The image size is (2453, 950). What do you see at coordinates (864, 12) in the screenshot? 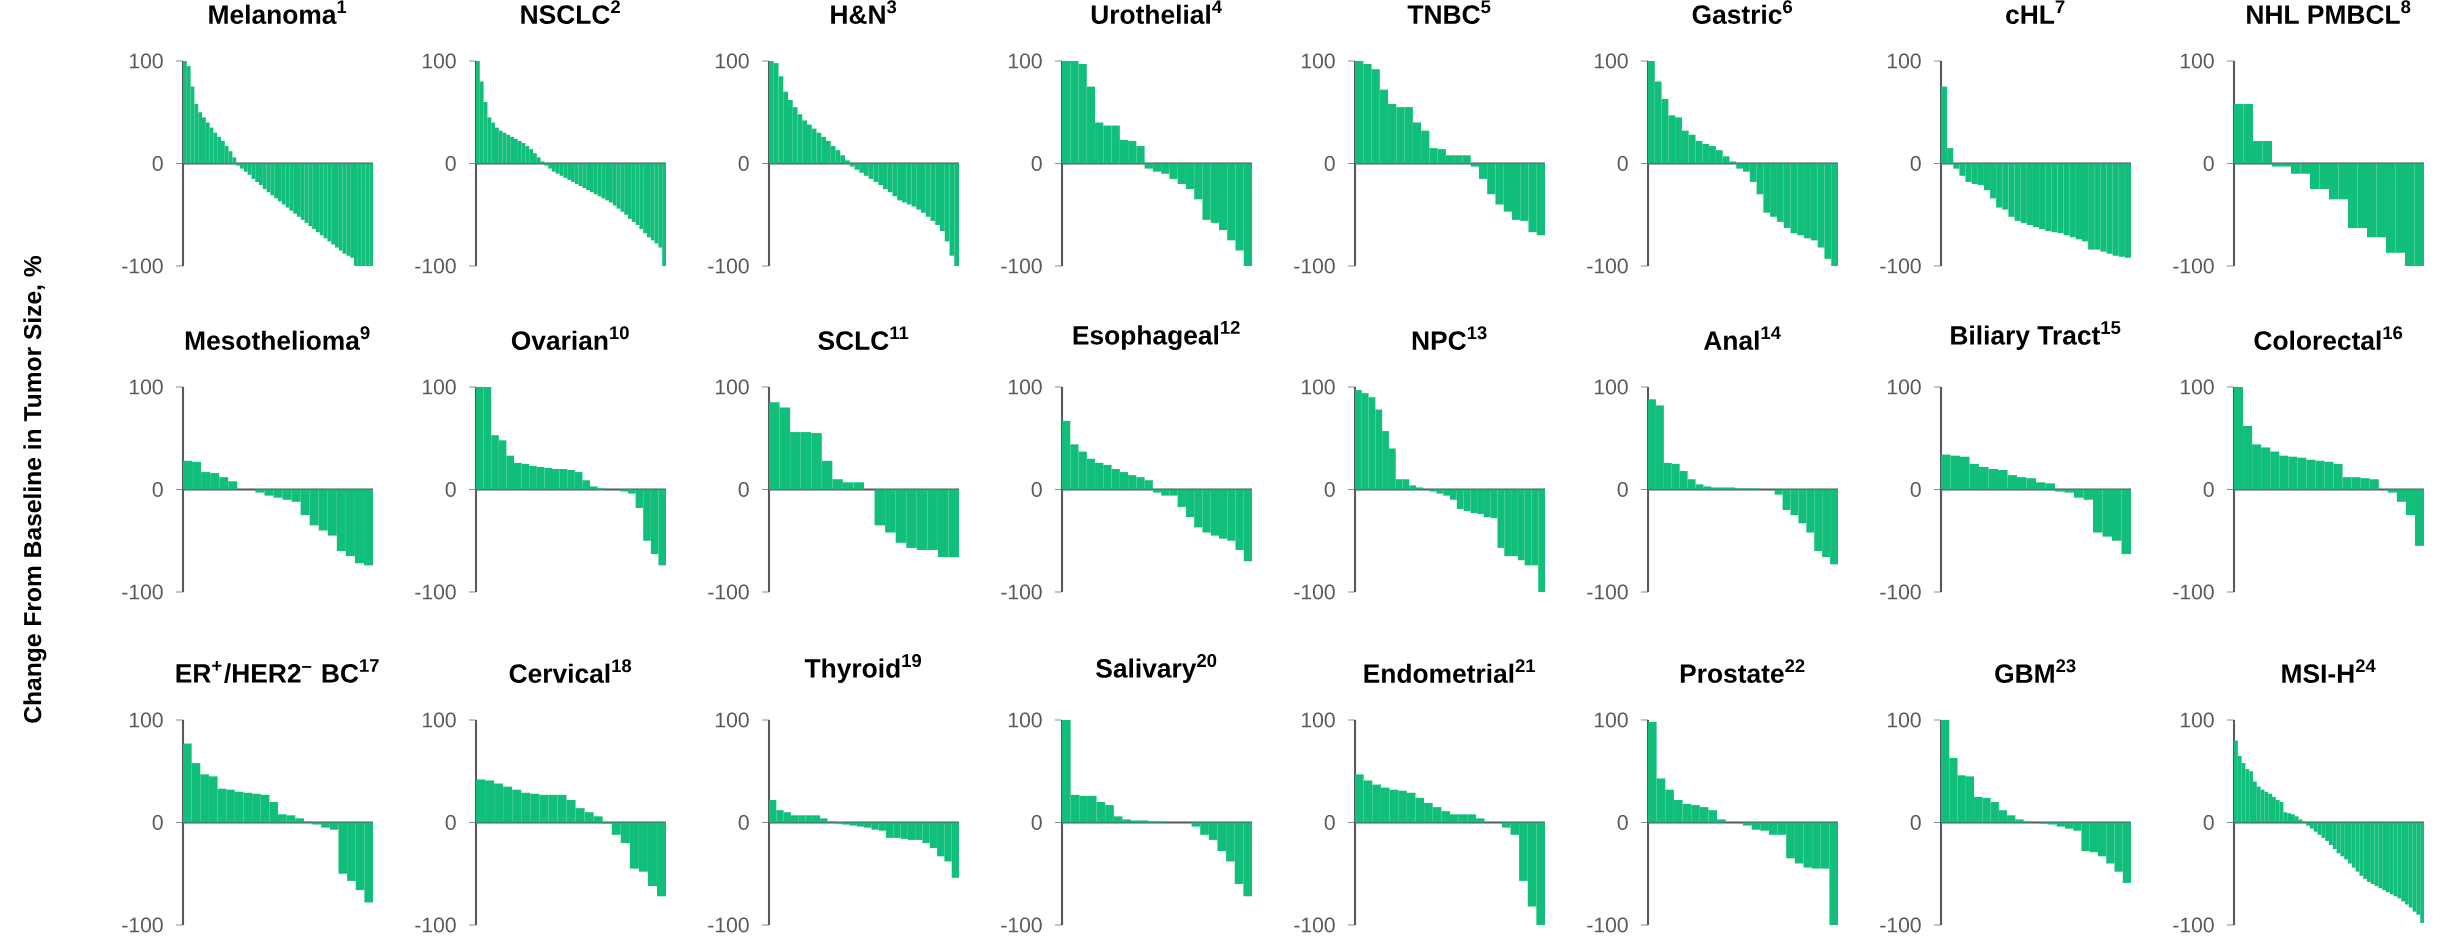
I see `chart-title: H&N$^{3}$` at bounding box center [864, 12].